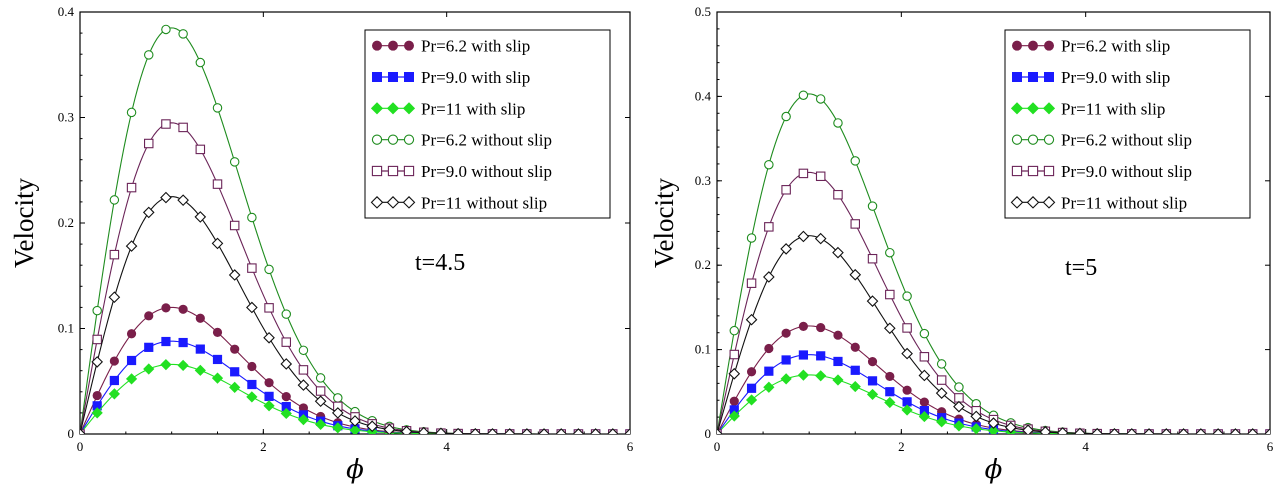  I want to click on x-tick-label: 6, so click(1270, 446).